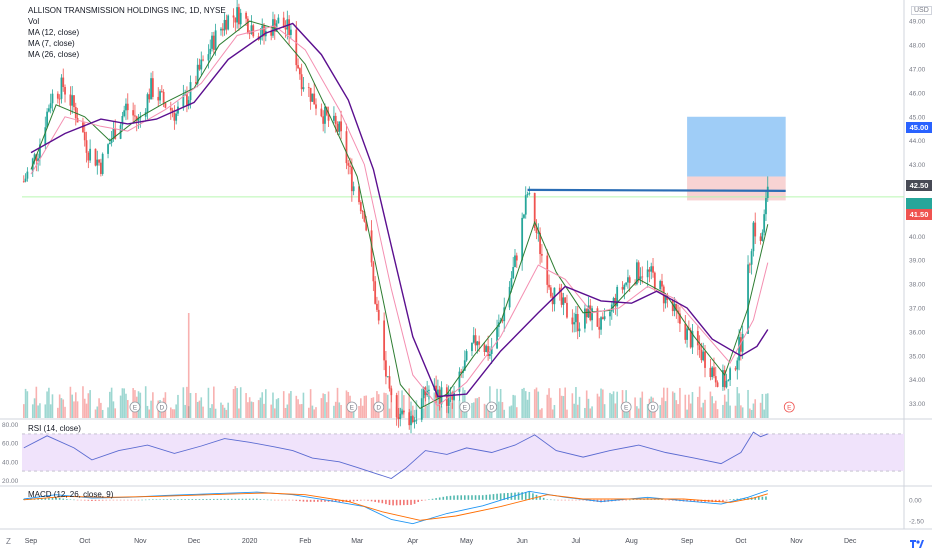  I want to click on macd-tick-label: -2.50, so click(916, 522).